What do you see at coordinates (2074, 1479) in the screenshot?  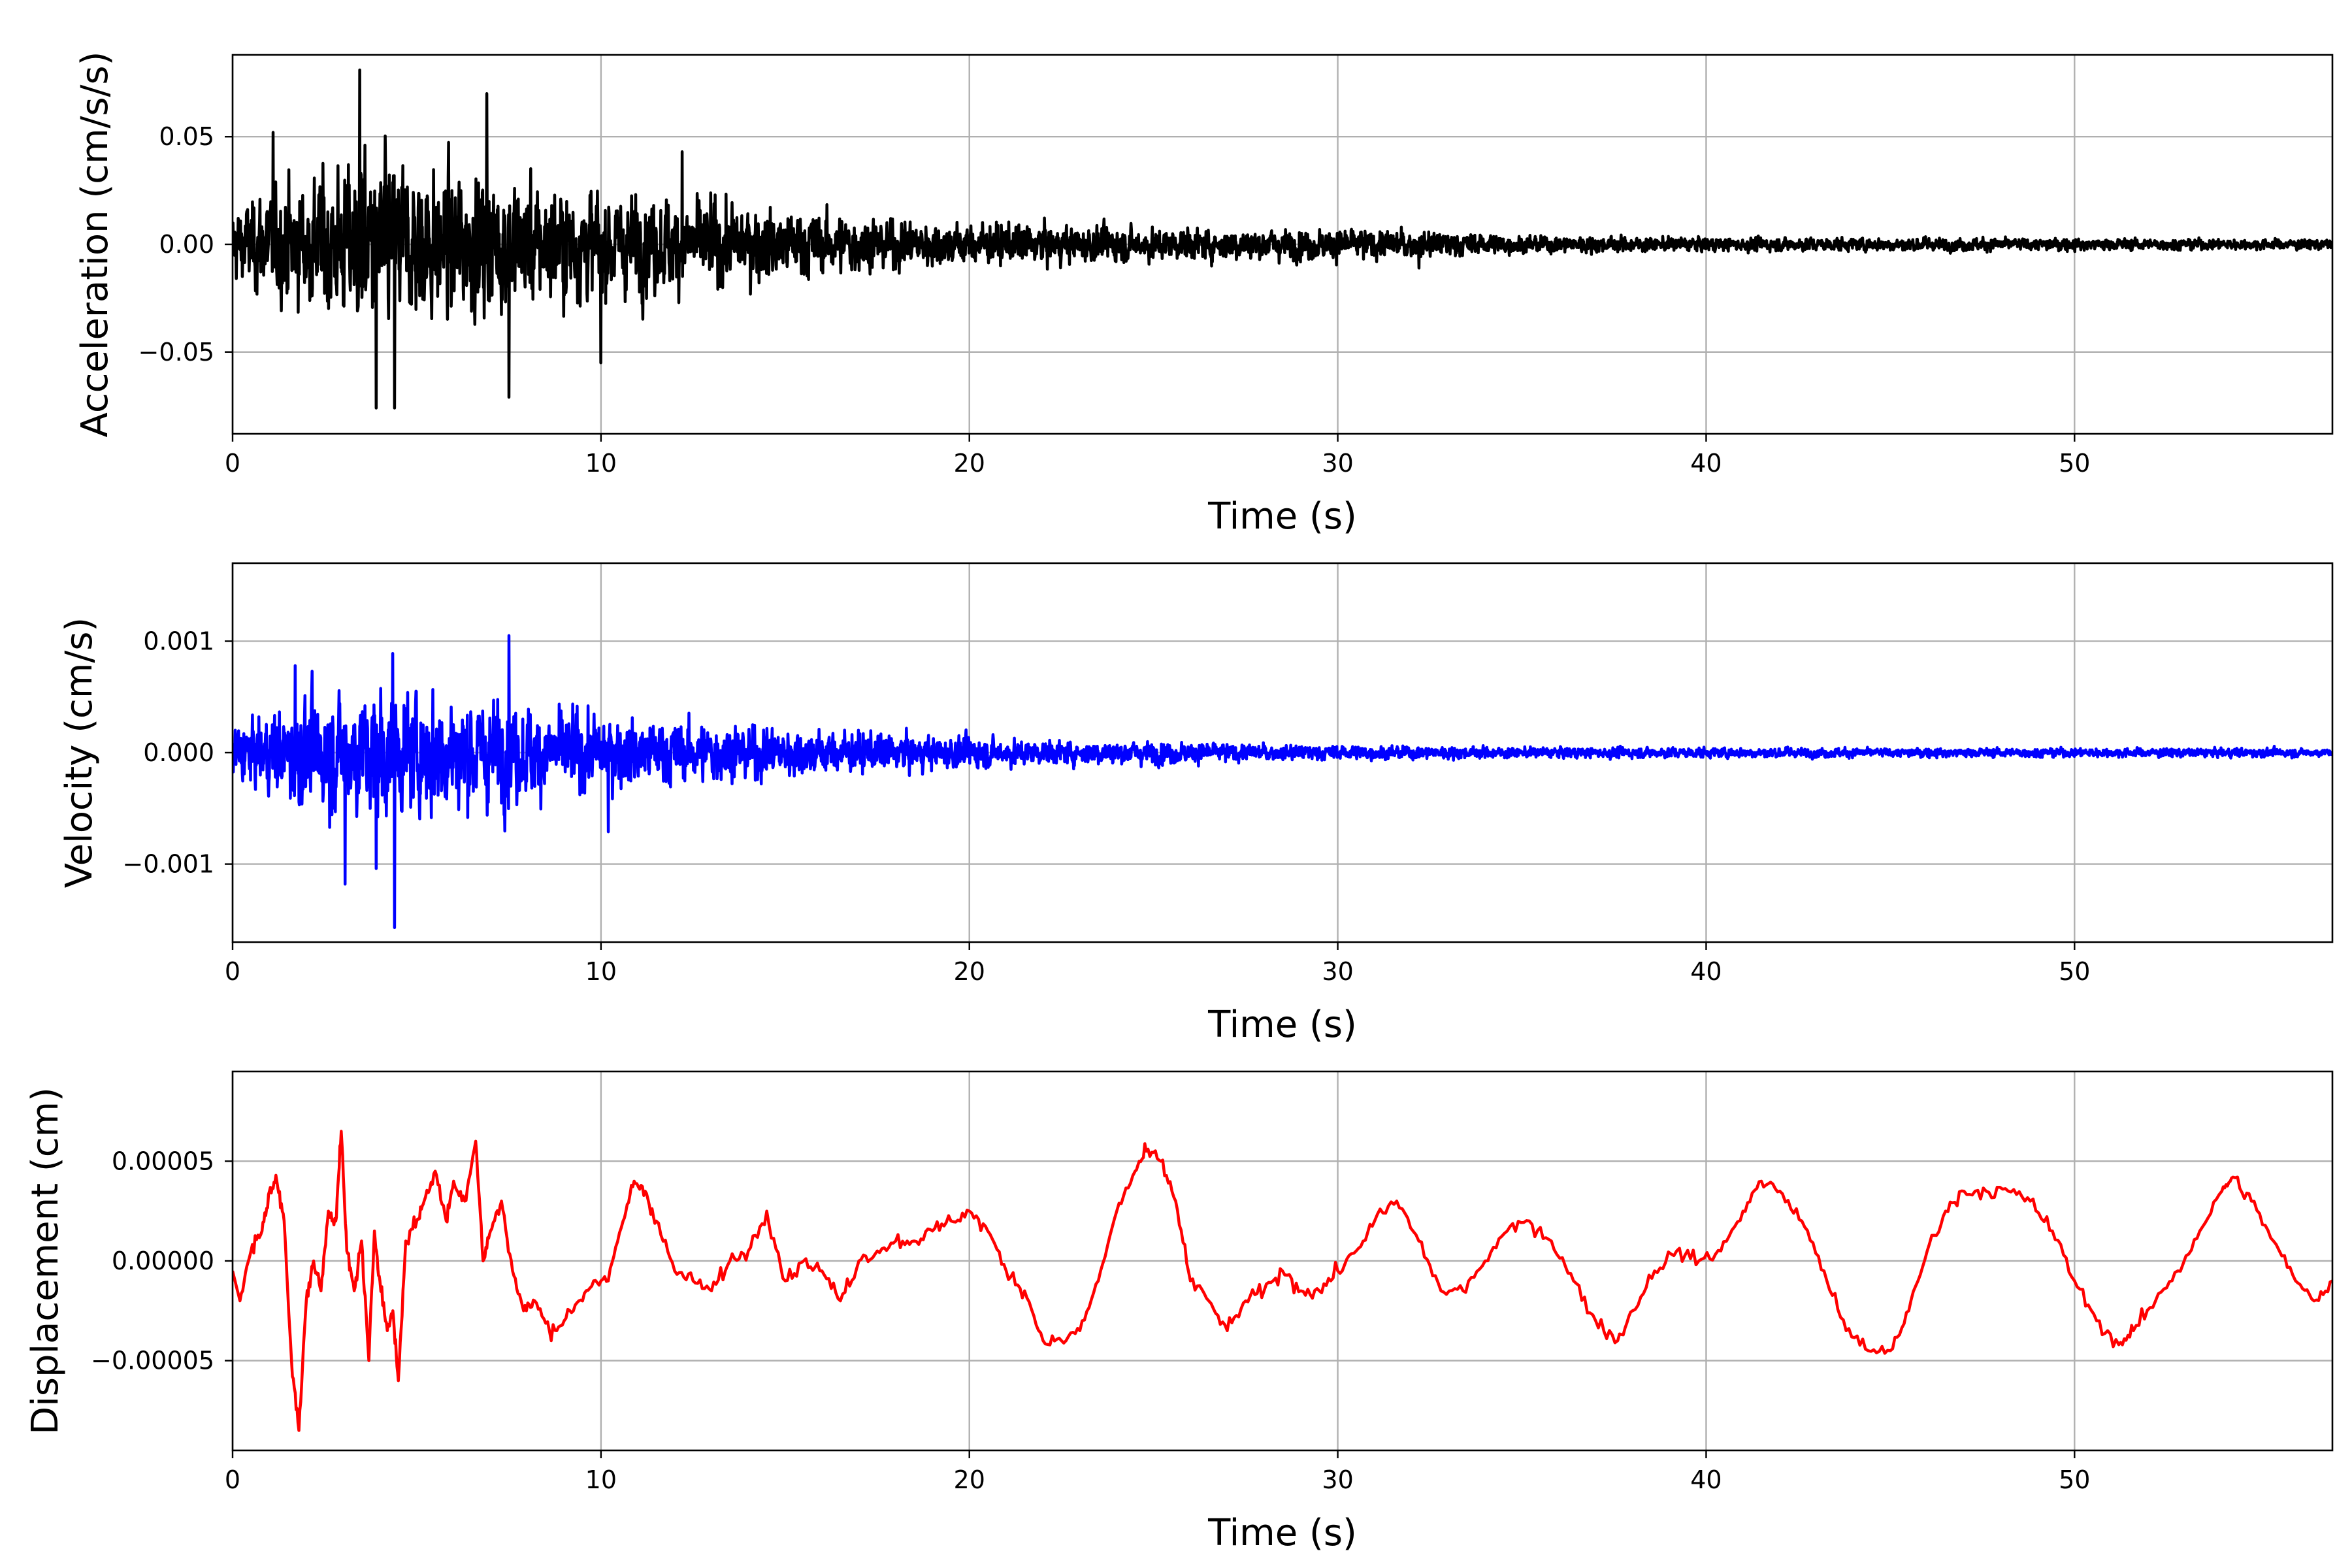 I see `displacement-xtick-label: 50` at bounding box center [2074, 1479].